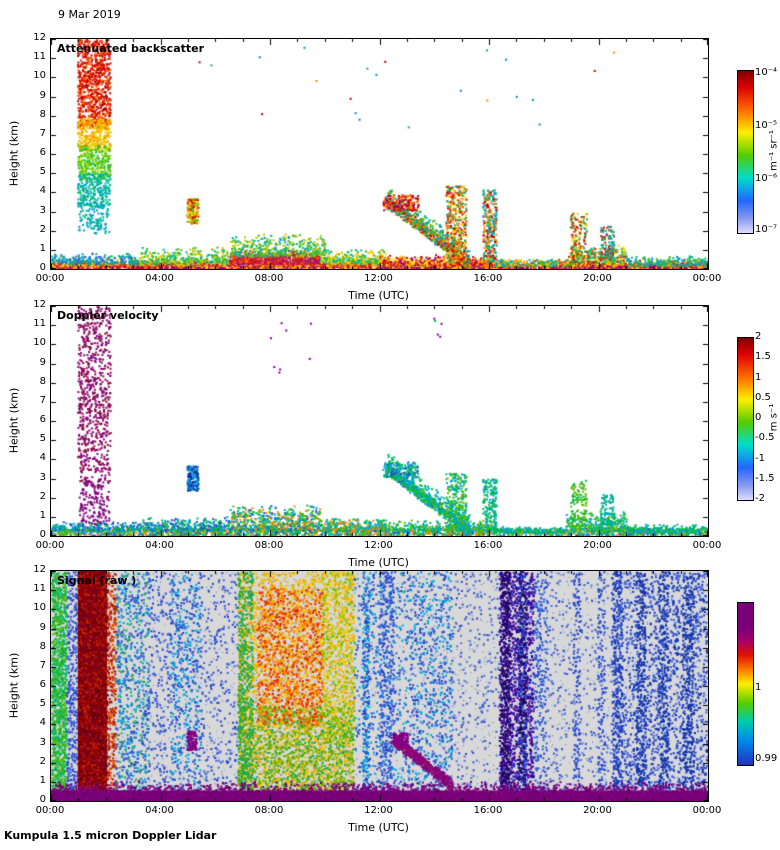 The width and height of the screenshot is (780, 850). I want to click on colorbar-tick-label: 0, so click(758, 417).